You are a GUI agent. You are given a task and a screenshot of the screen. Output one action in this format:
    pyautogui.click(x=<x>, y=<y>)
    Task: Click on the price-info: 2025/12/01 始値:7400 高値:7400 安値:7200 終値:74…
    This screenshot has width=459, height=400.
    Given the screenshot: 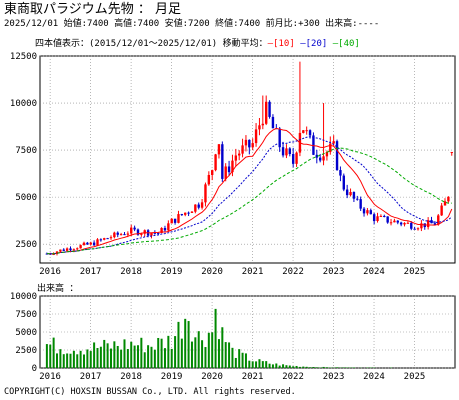 What is the action you would take?
    pyautogui.click(x=192, y=24)
    